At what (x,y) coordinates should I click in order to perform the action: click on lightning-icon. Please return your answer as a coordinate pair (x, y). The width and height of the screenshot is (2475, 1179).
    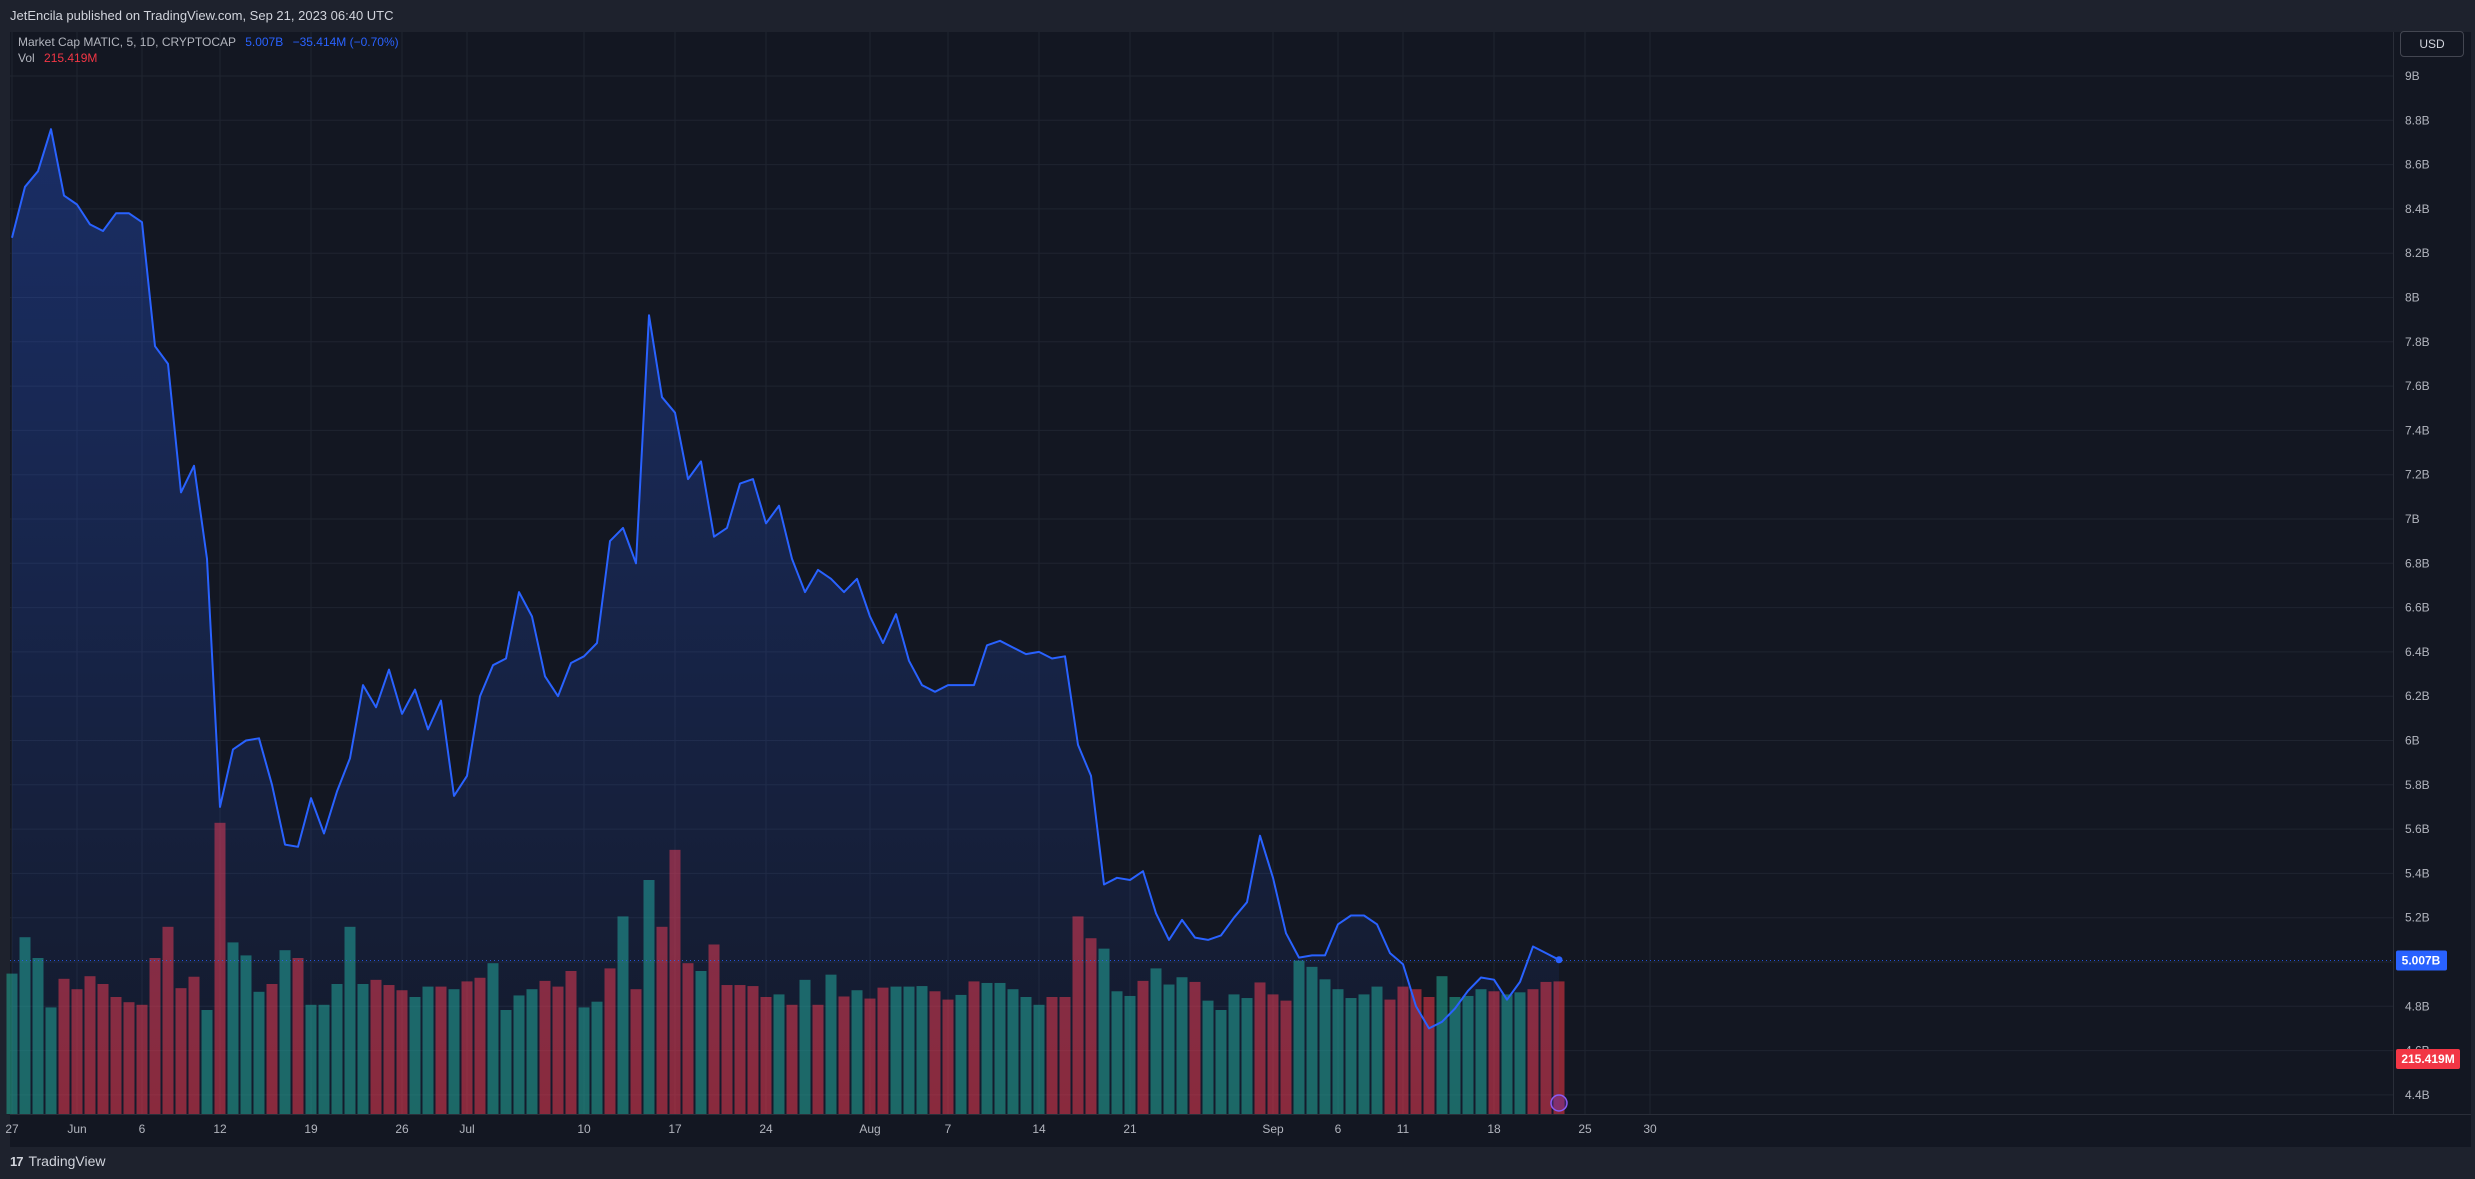
    Looking at the image, I should click on (1559, 1103).